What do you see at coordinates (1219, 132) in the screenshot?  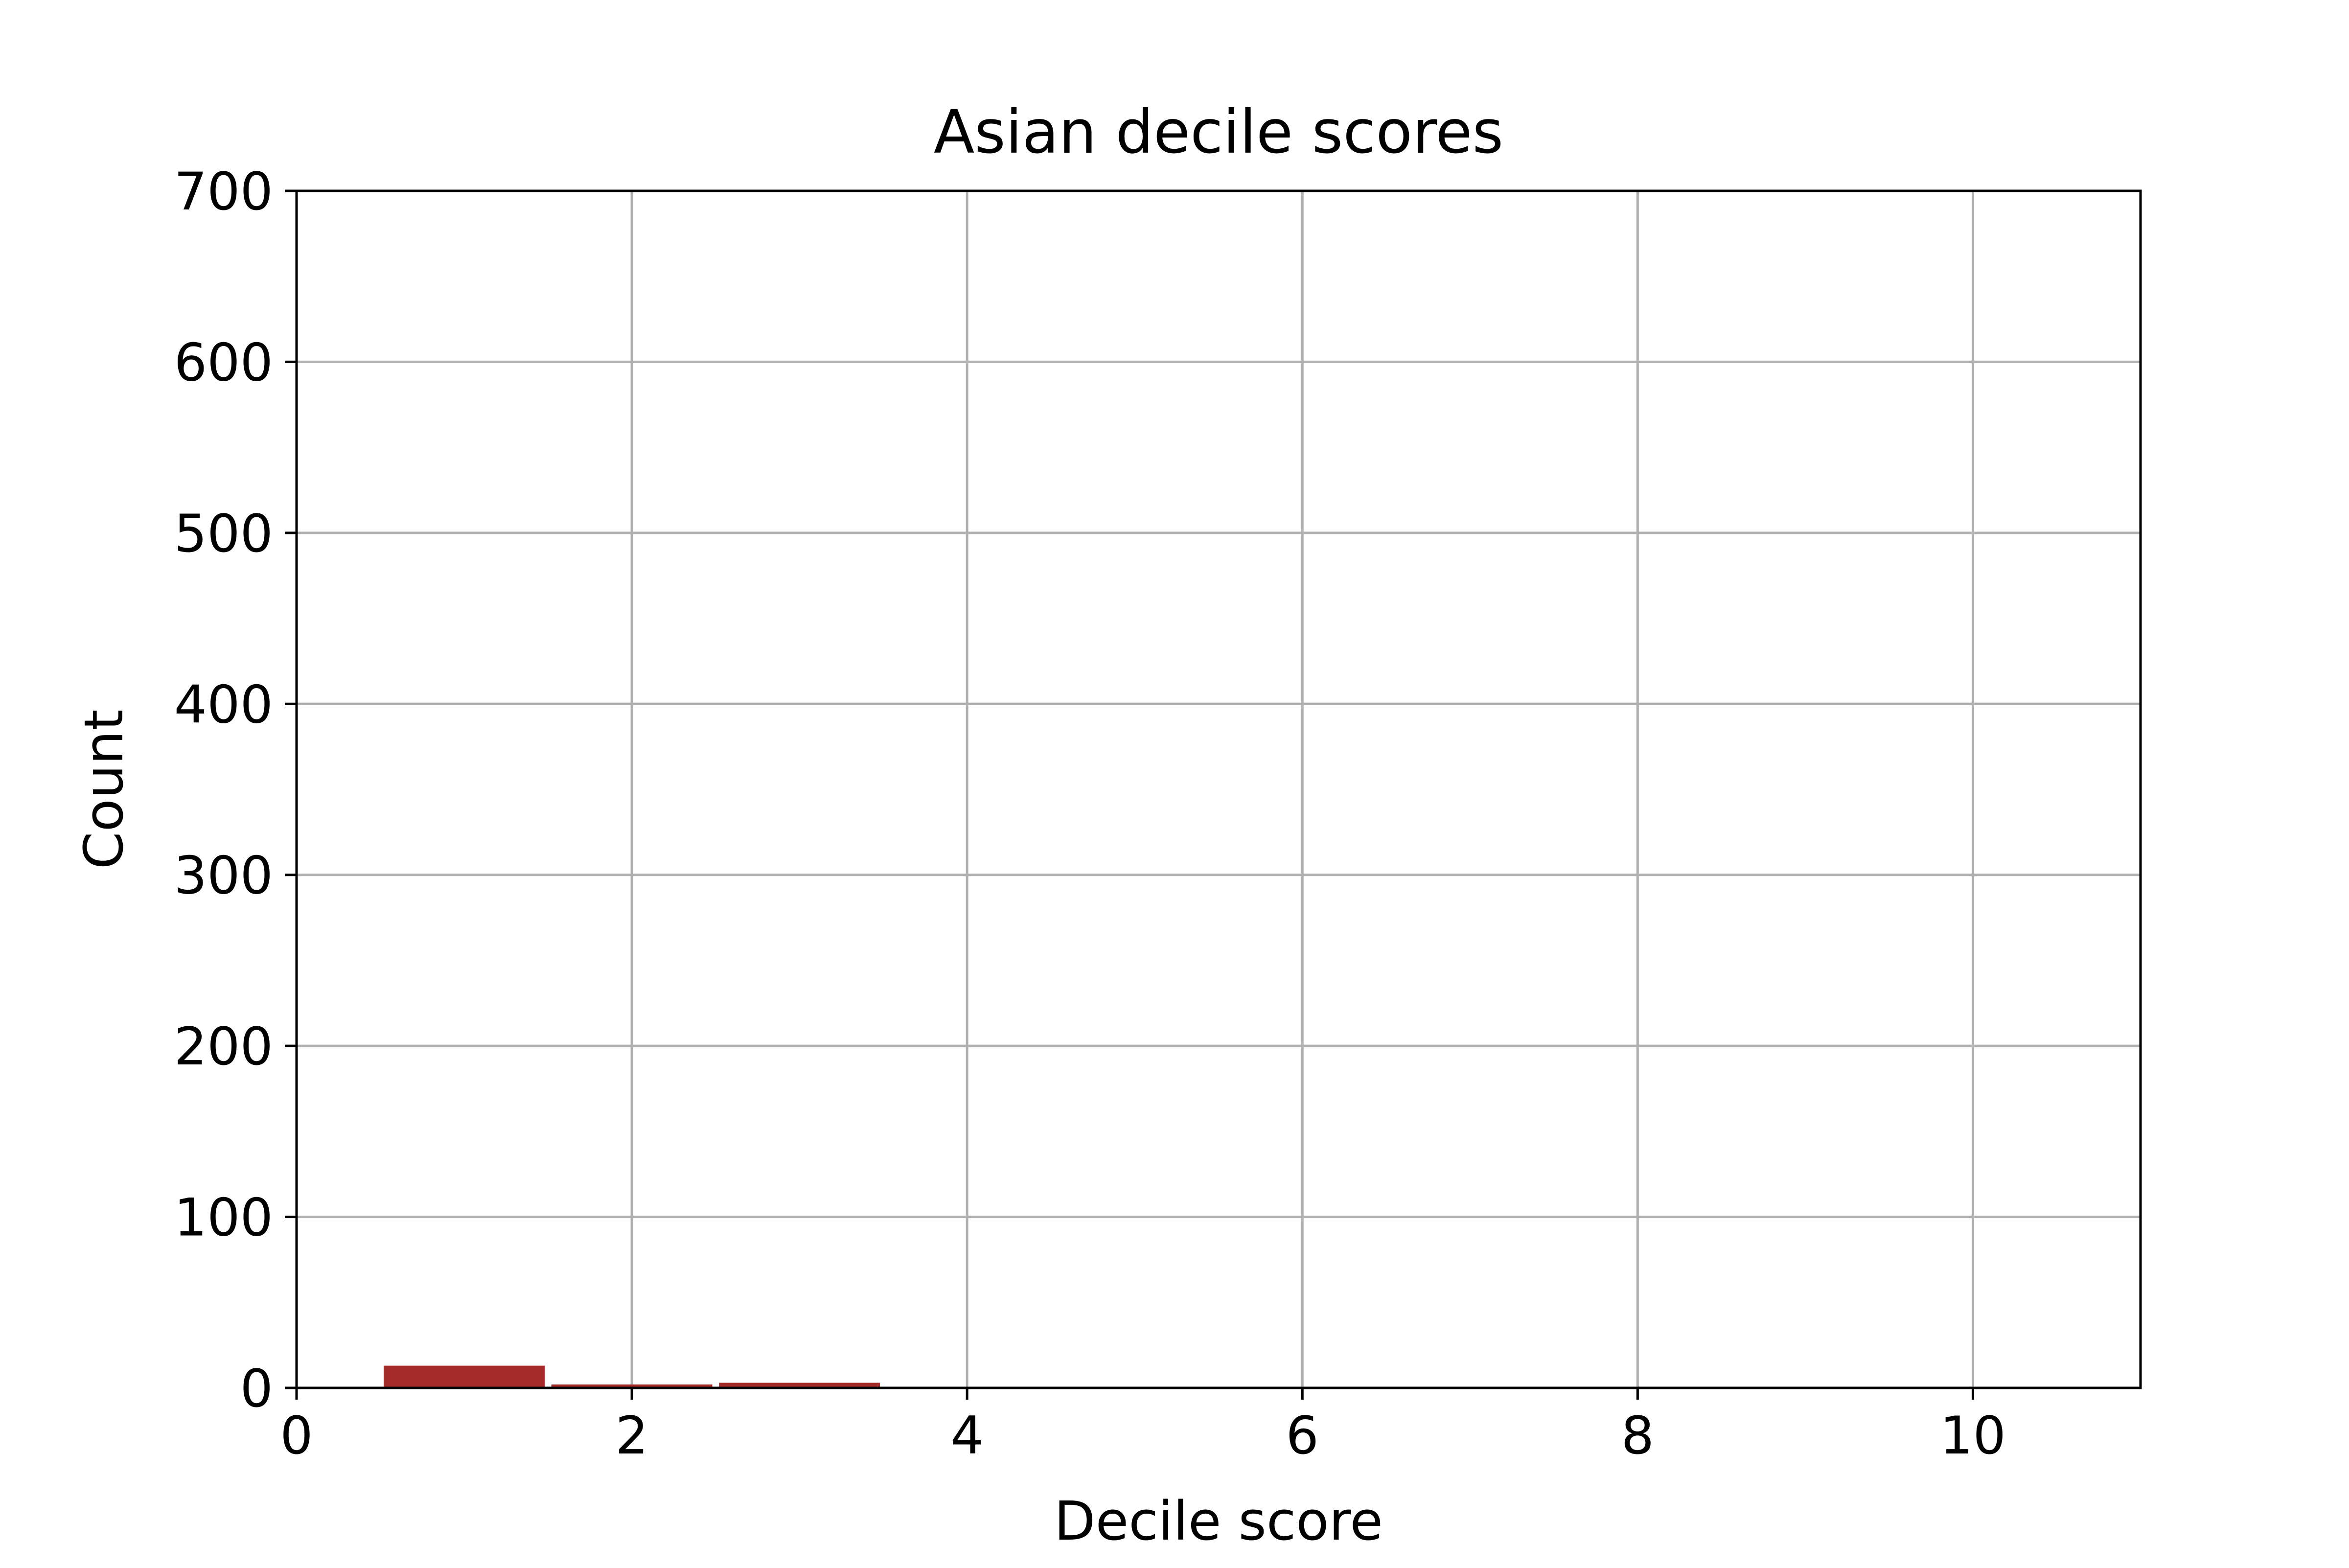 I see `chart-title: Asian decile scores` at bounding box center [1219, 132].